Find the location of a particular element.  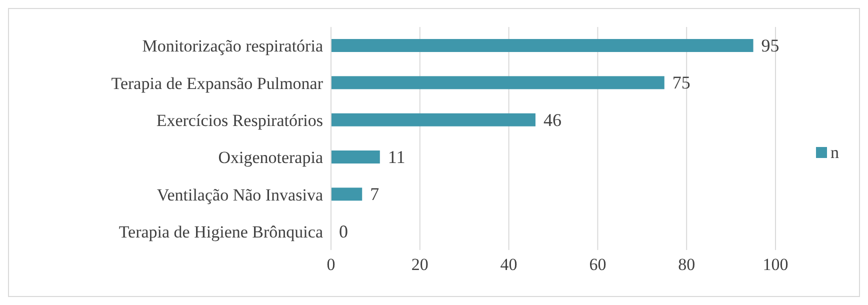

x-tick-label: 0 is located at coordinates (331, 264).